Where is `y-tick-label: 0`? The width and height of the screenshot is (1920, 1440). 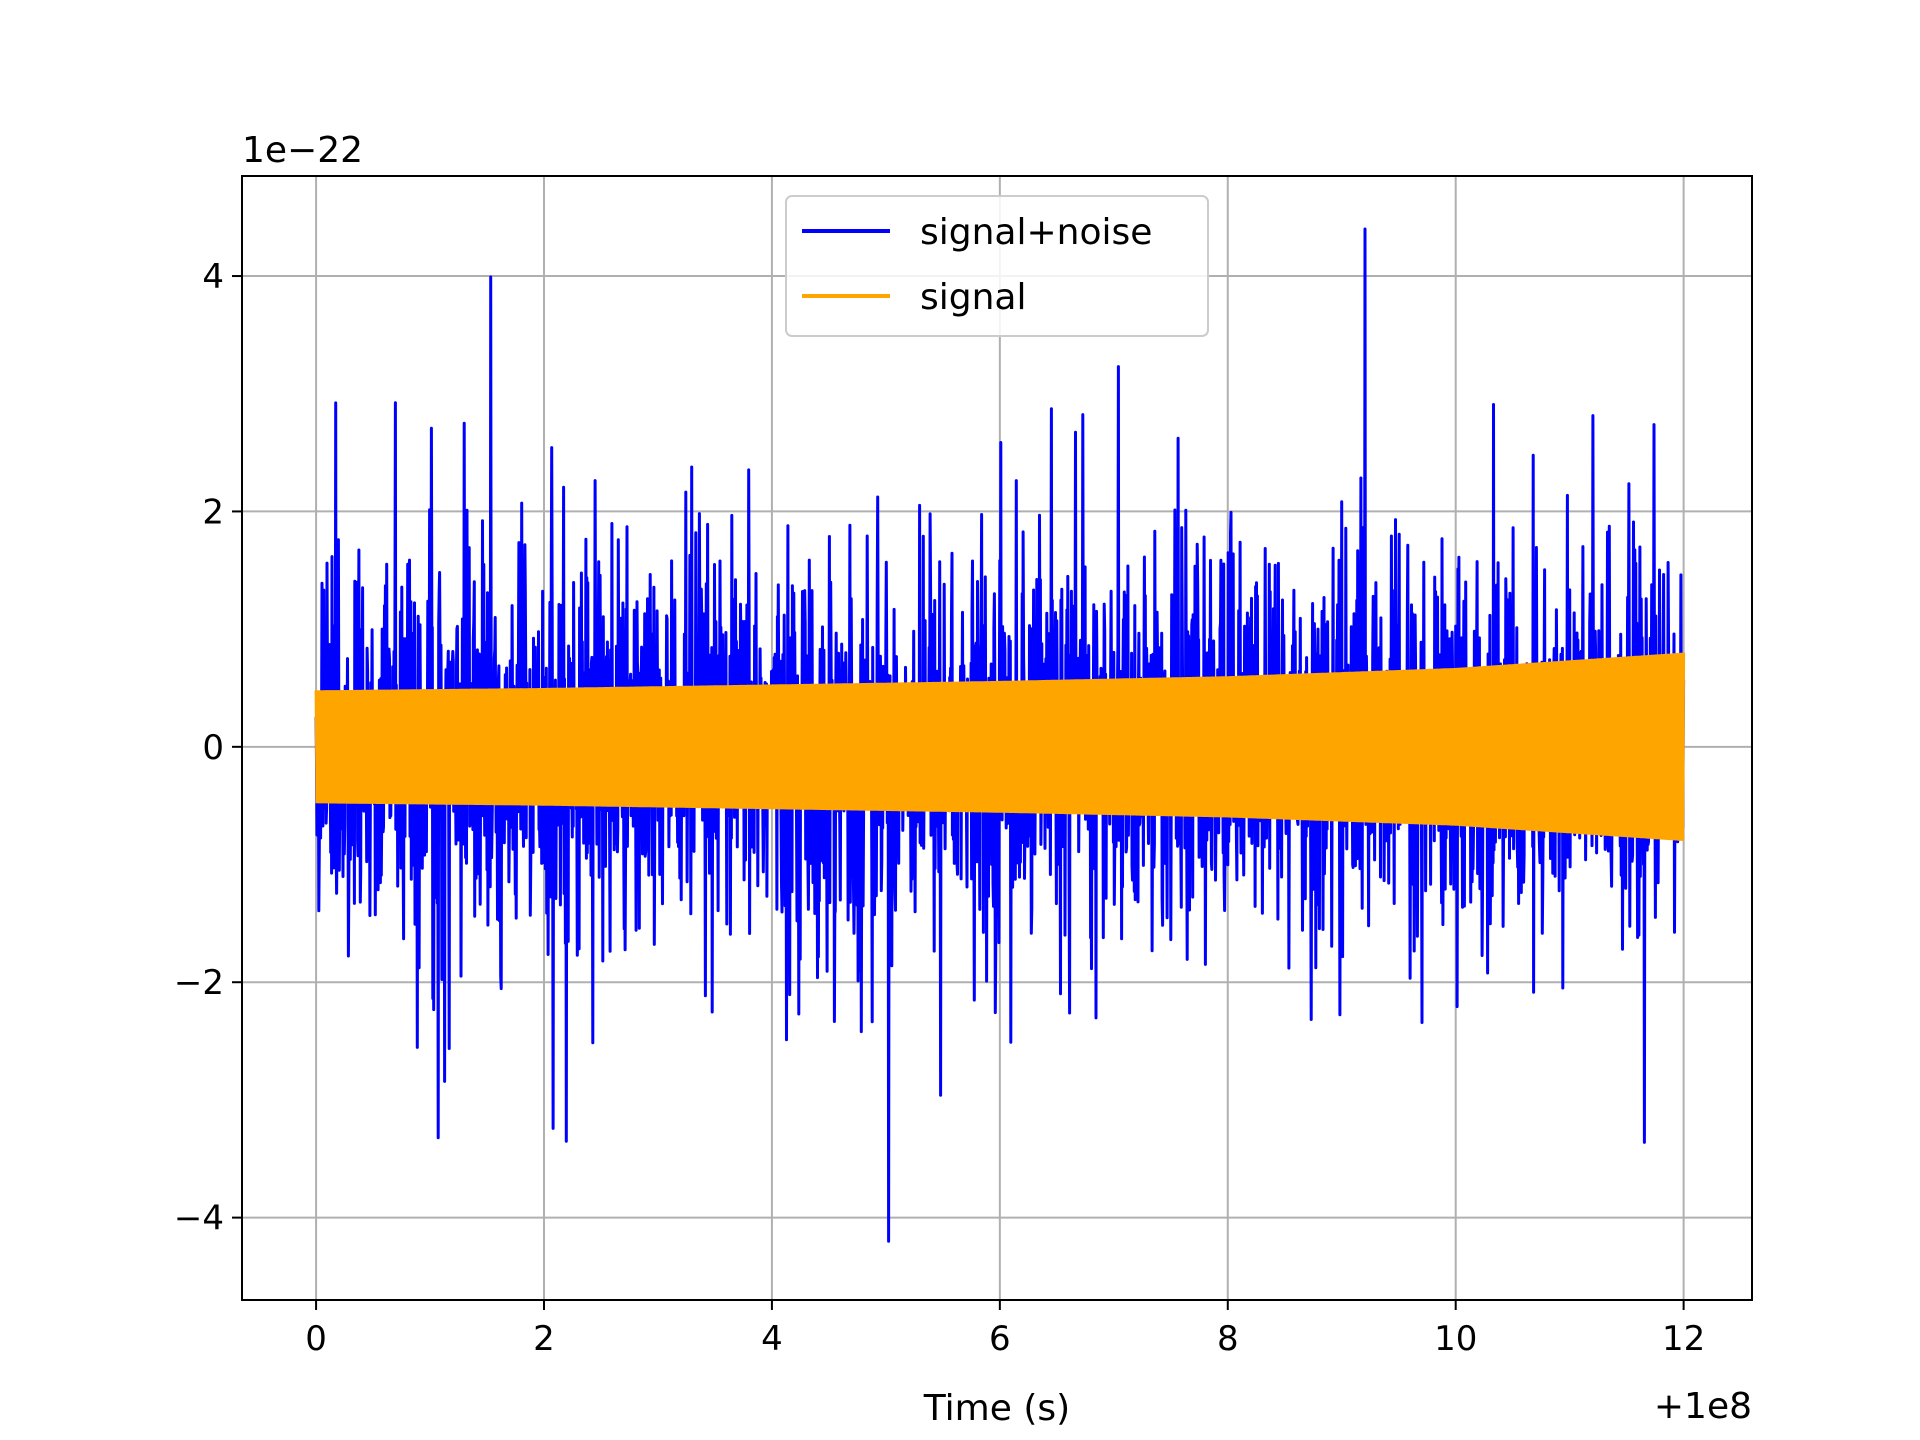 y-tick-label: 0 is located at coordinates (213, 748).